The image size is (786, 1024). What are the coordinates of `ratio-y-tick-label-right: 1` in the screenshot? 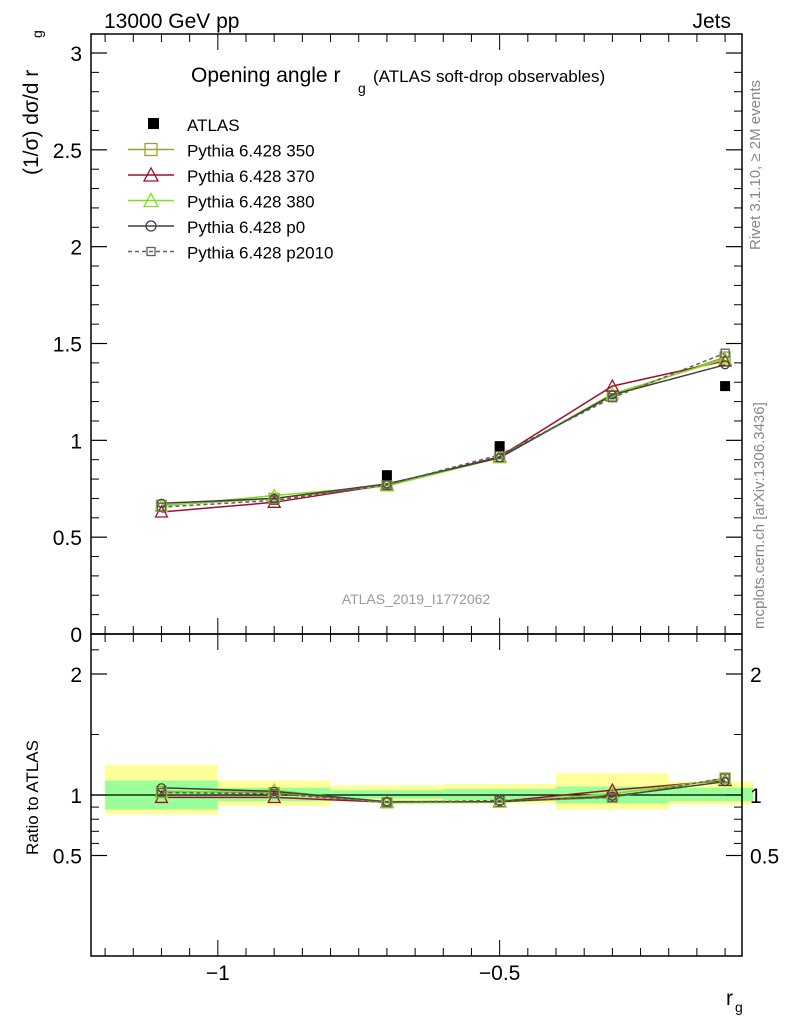 It's located at (756, 796).